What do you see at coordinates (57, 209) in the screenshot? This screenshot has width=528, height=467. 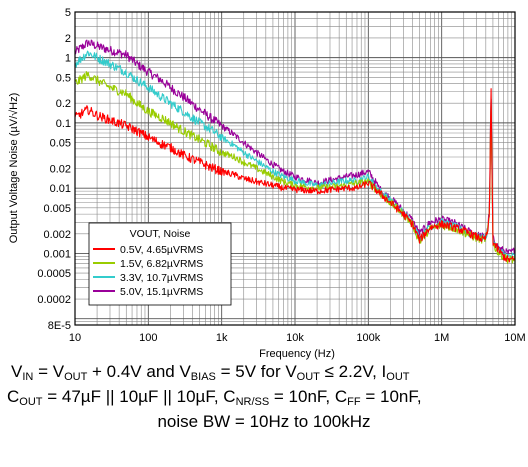 I see `y-tick-label: 0.005` at bounding box center [57, 209].